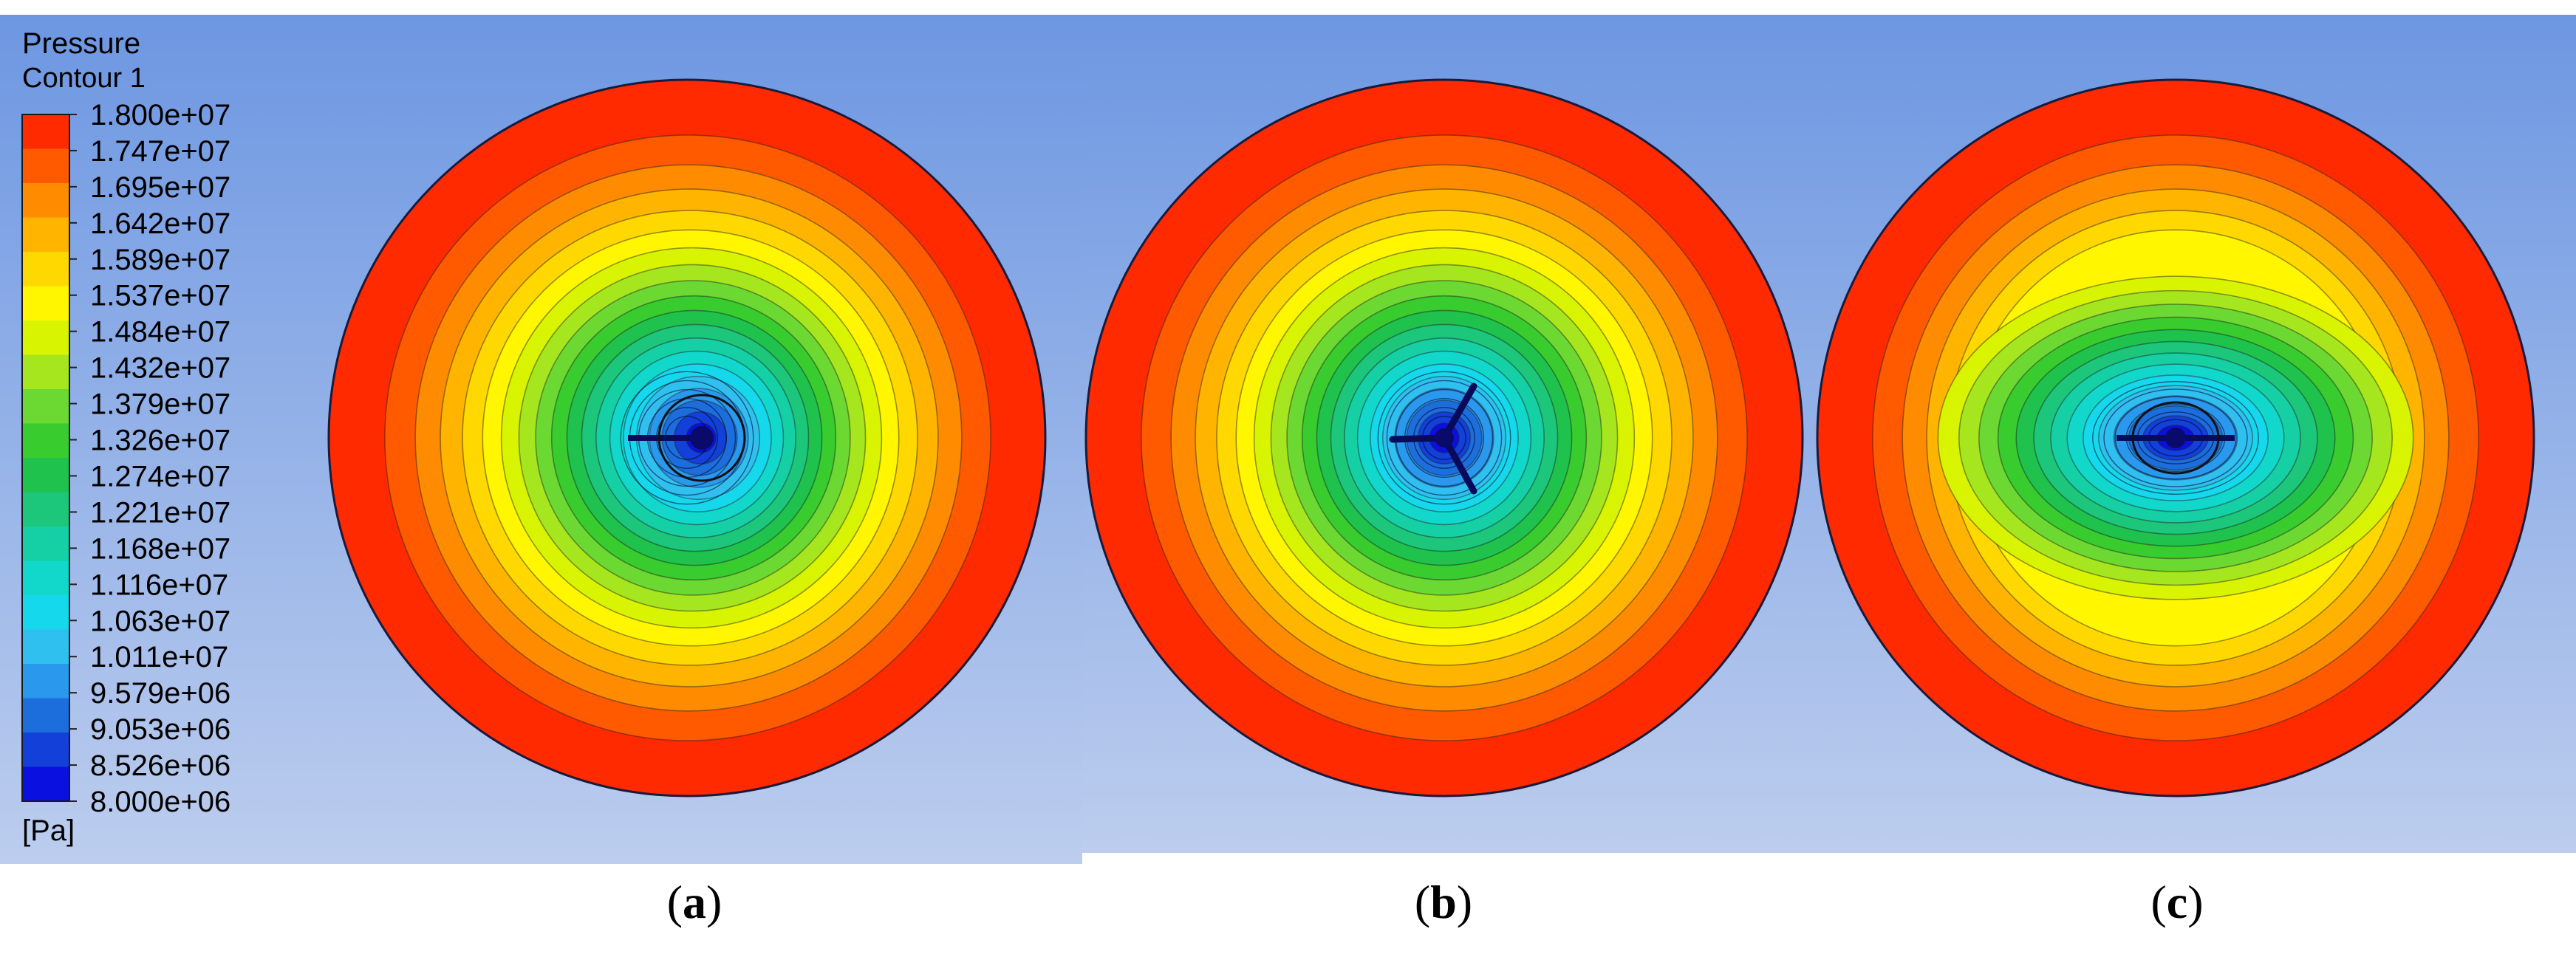 The width and height of the screenshot is (2576, 957). What do you see at coordinates (160, 223) in the screenshot?
I see `legend-level-label: 1.642e+07` at bounding box center [160, 223].